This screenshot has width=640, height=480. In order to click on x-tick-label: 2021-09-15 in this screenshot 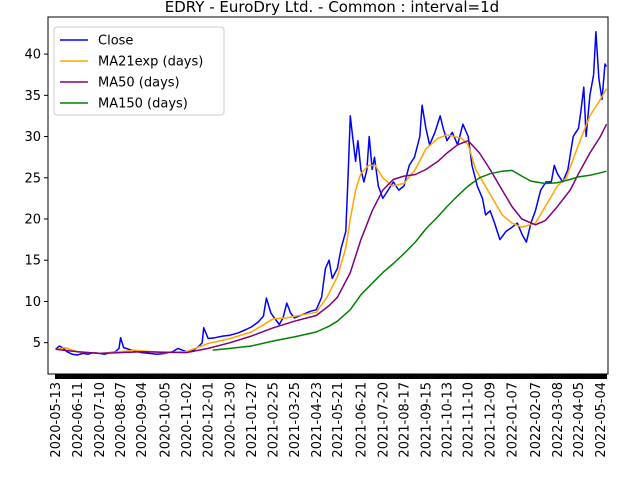, I will do `click(426, 420)`.